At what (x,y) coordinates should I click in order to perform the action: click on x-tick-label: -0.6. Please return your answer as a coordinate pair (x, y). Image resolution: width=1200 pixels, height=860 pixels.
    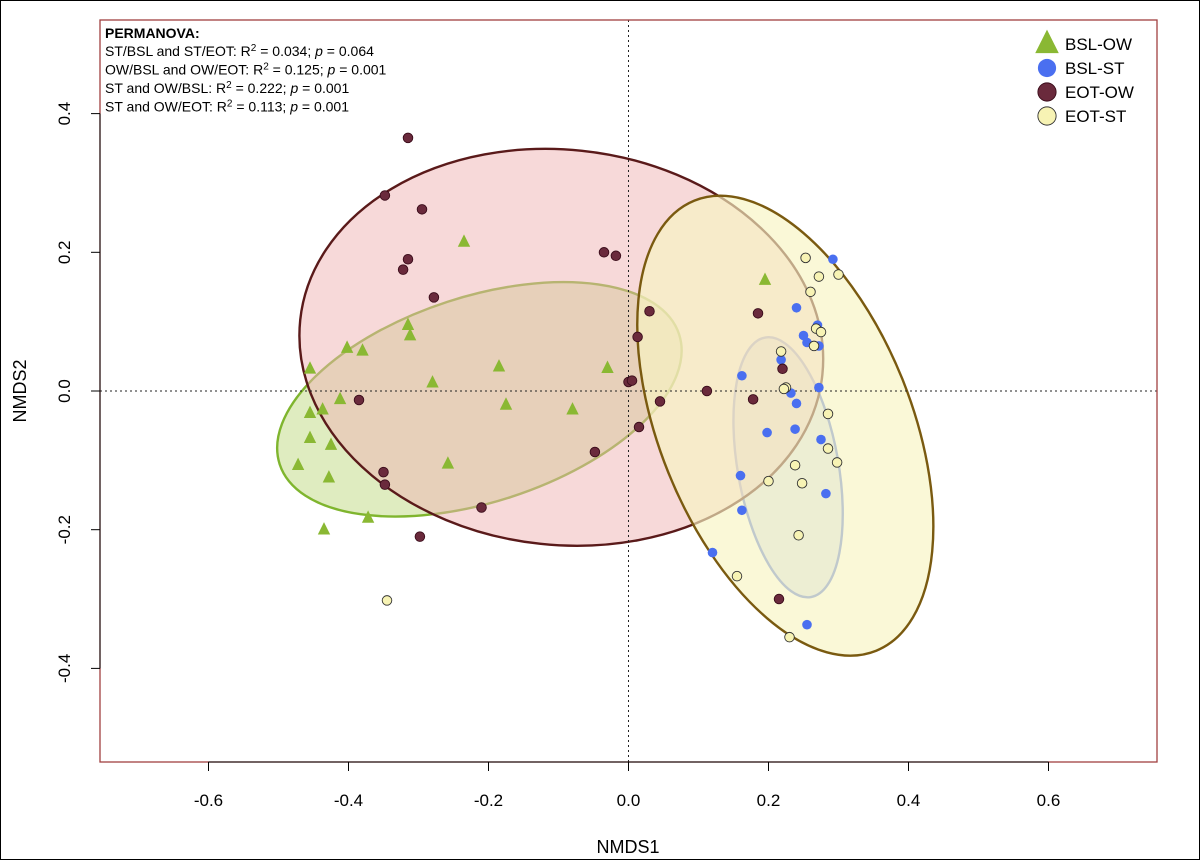
    Looking at the image, I should click on (208, 800).